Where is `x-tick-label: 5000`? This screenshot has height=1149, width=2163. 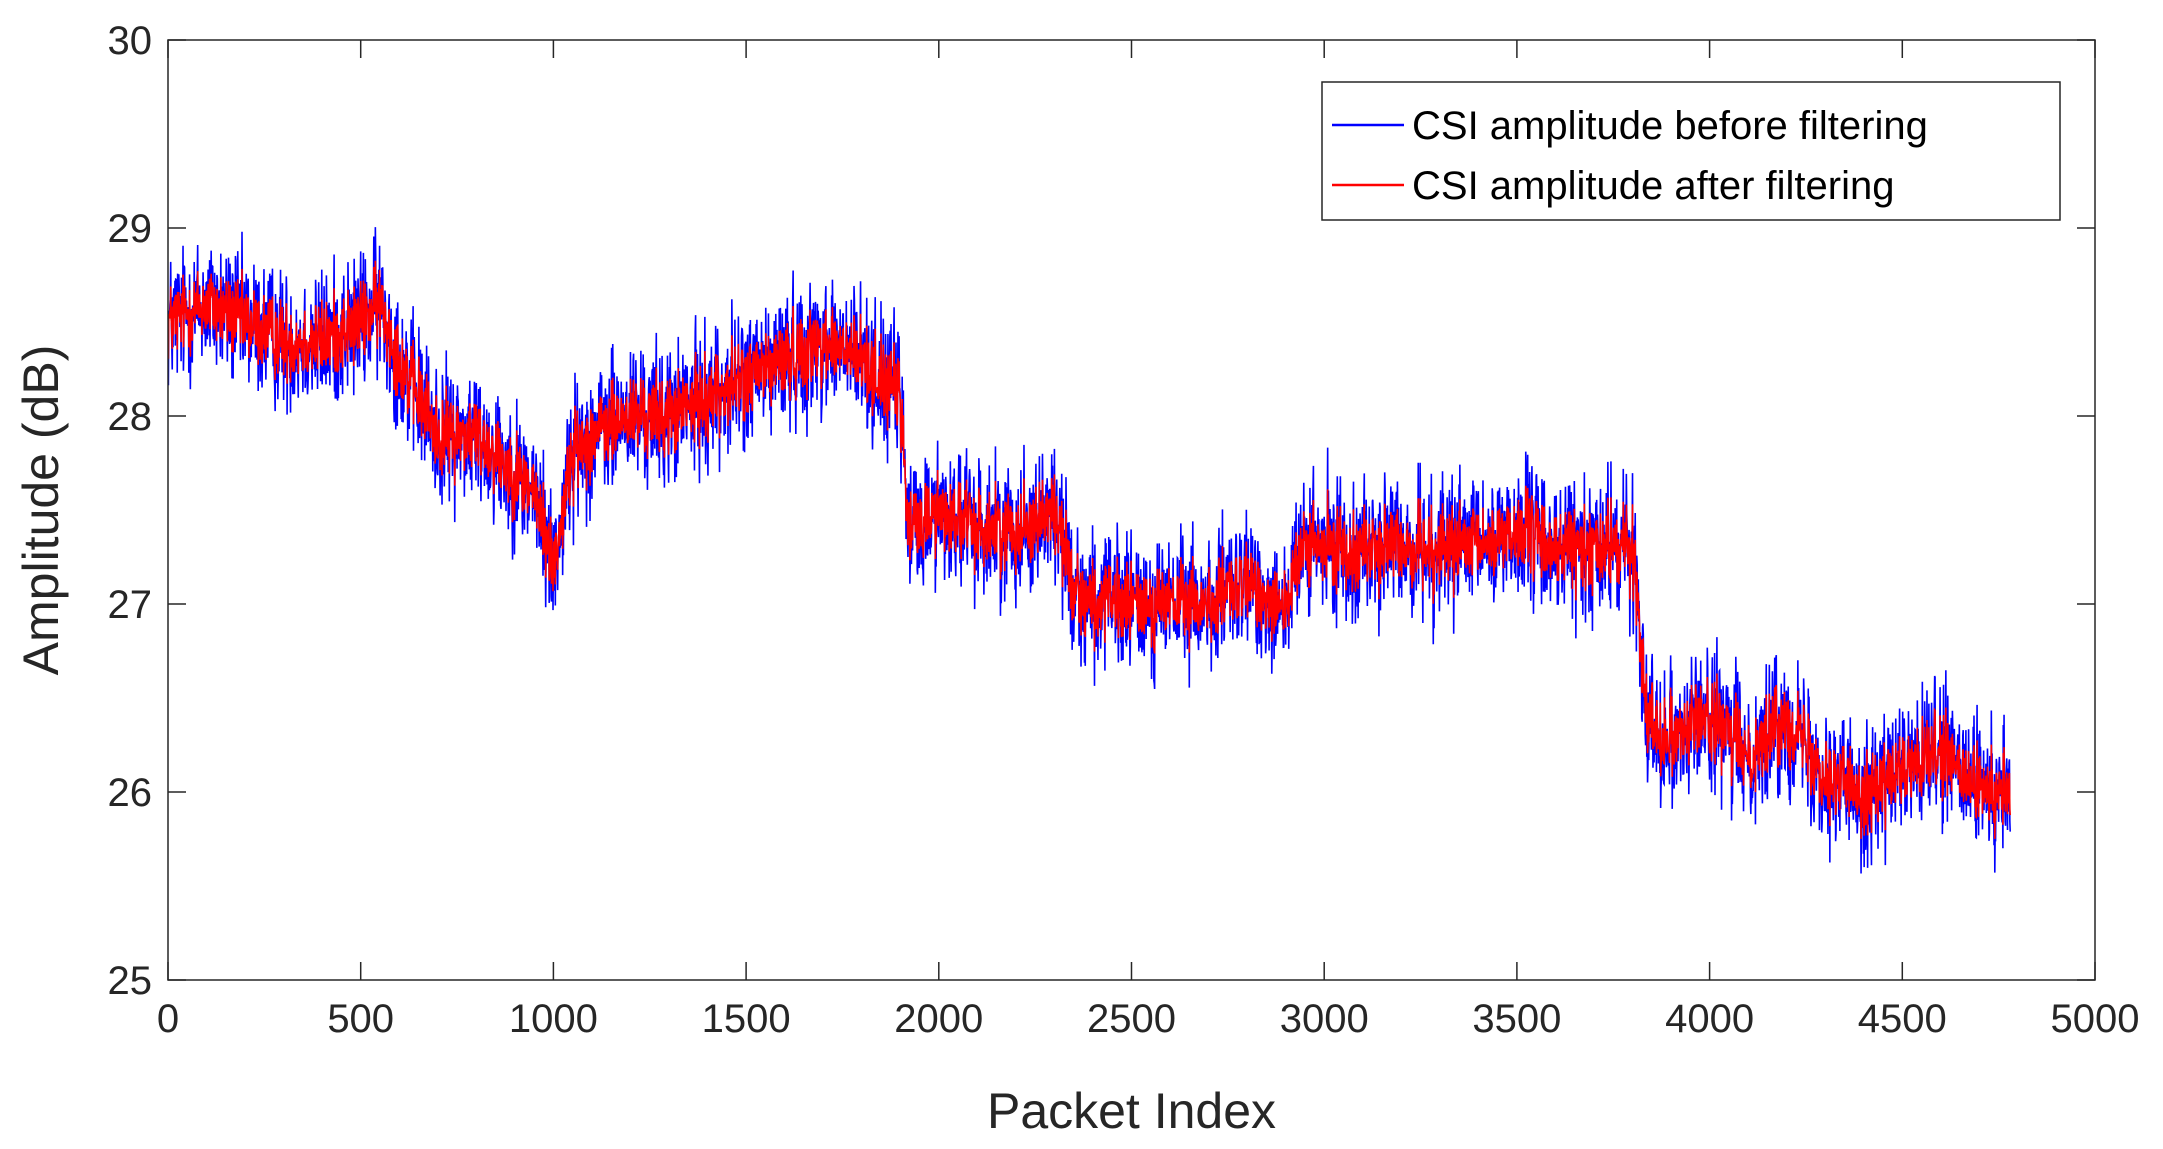 x-tick-label: 5000 is located at coordinates (2095, 1019).